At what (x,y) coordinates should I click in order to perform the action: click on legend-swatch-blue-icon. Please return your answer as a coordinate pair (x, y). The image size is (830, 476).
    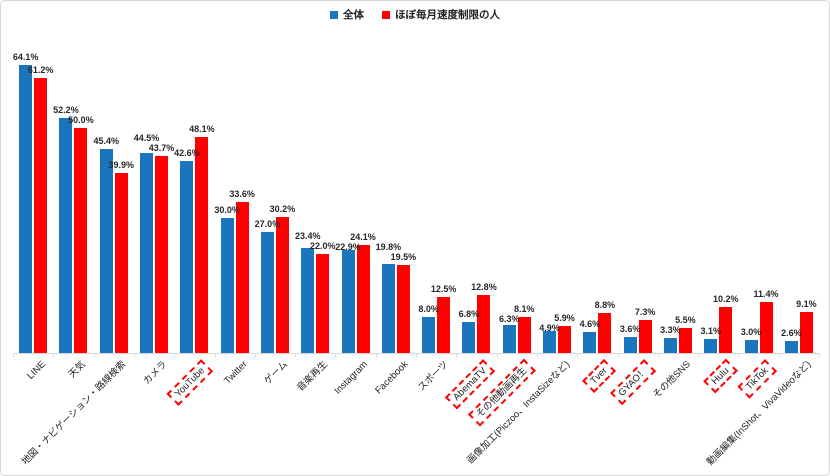
    Looking at the image, I should click on (334, 14).